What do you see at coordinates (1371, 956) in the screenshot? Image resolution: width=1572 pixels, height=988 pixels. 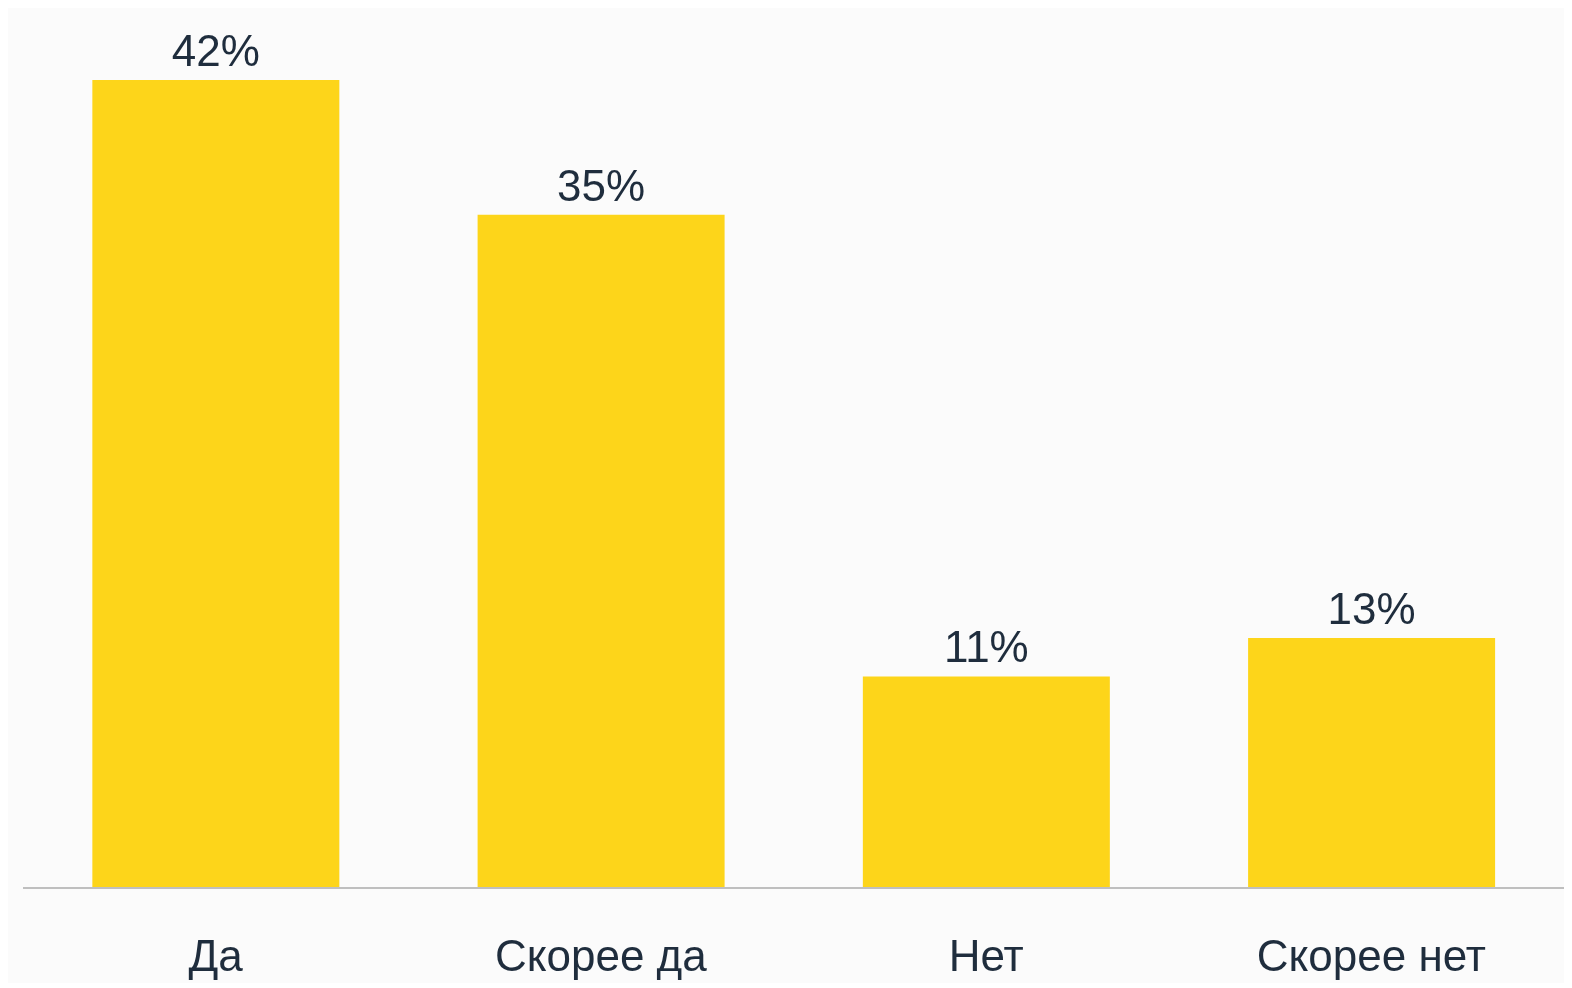 I see `x-tick-label: Скорее нет` at bounding box center [1371, 956].